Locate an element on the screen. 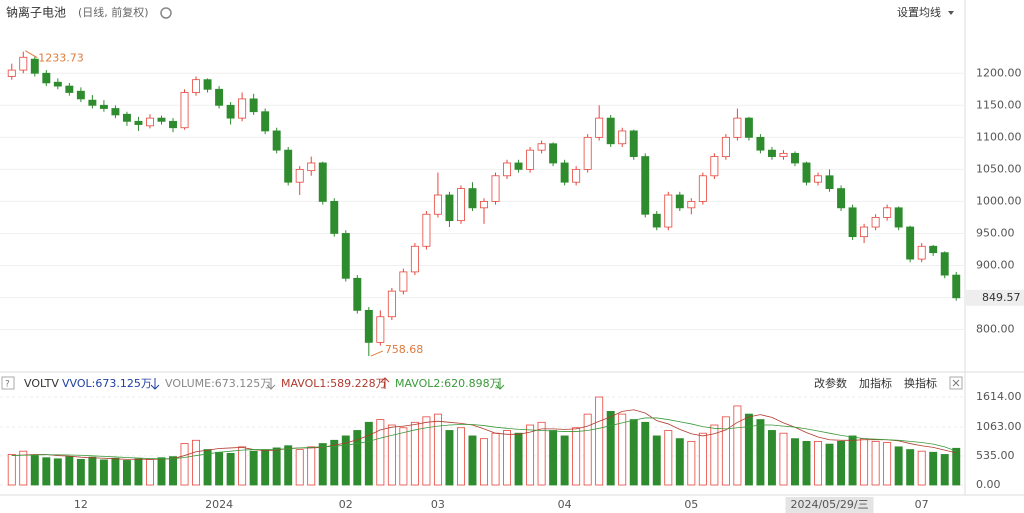 The width and height of the screenshot is (1024, 513). x-tick-label: 03 is located at coordinates (438, 504).